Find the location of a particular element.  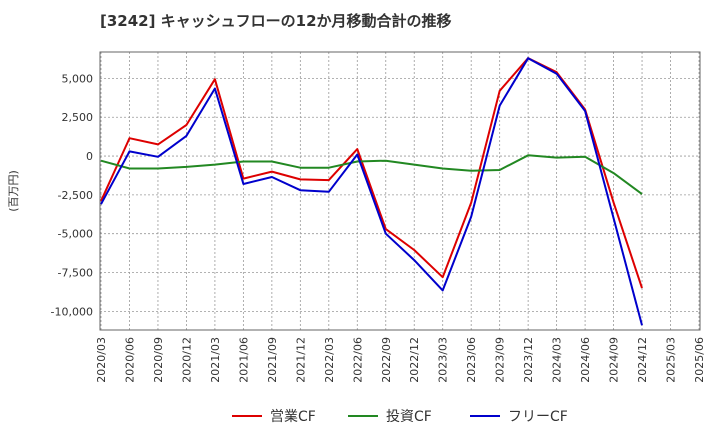

x-tick-label: 2024/03 is located at coordinates (557, 360).